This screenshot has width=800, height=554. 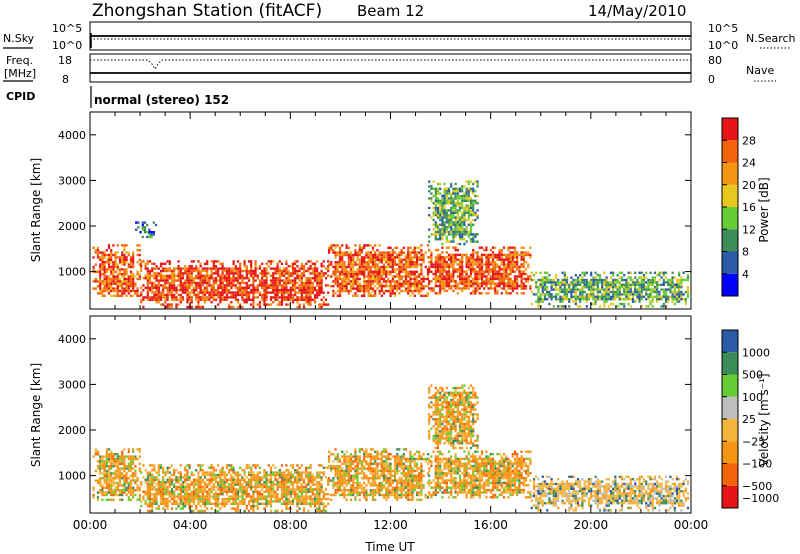 What do you see at coordinates (72, 272) in the screenshot?
I see `range-tick-label: 1000` at bounding box center [72, 272].